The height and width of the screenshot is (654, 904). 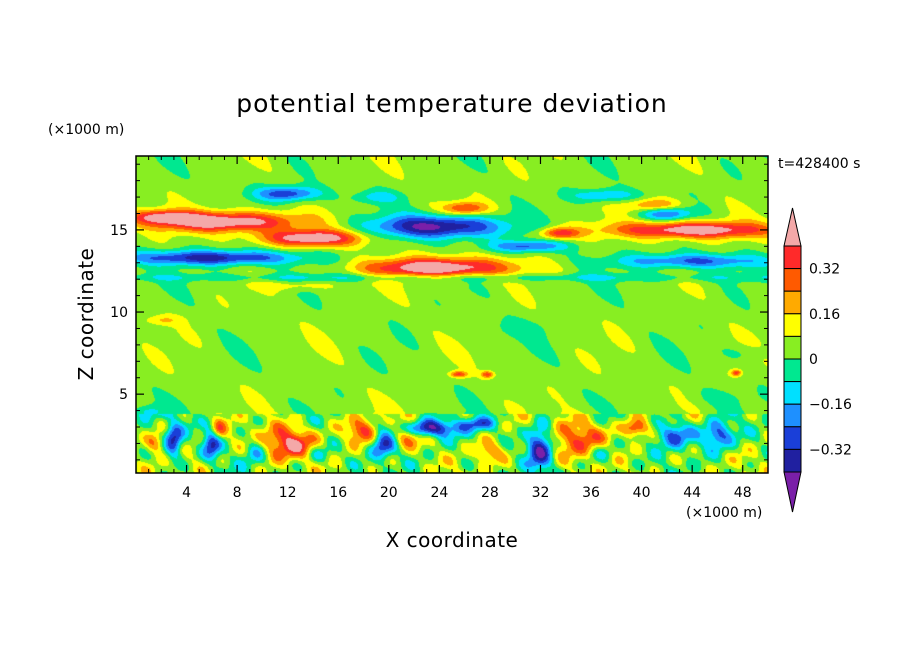 I want to click on y-tick-label: 10, so click(x=119, y=313).